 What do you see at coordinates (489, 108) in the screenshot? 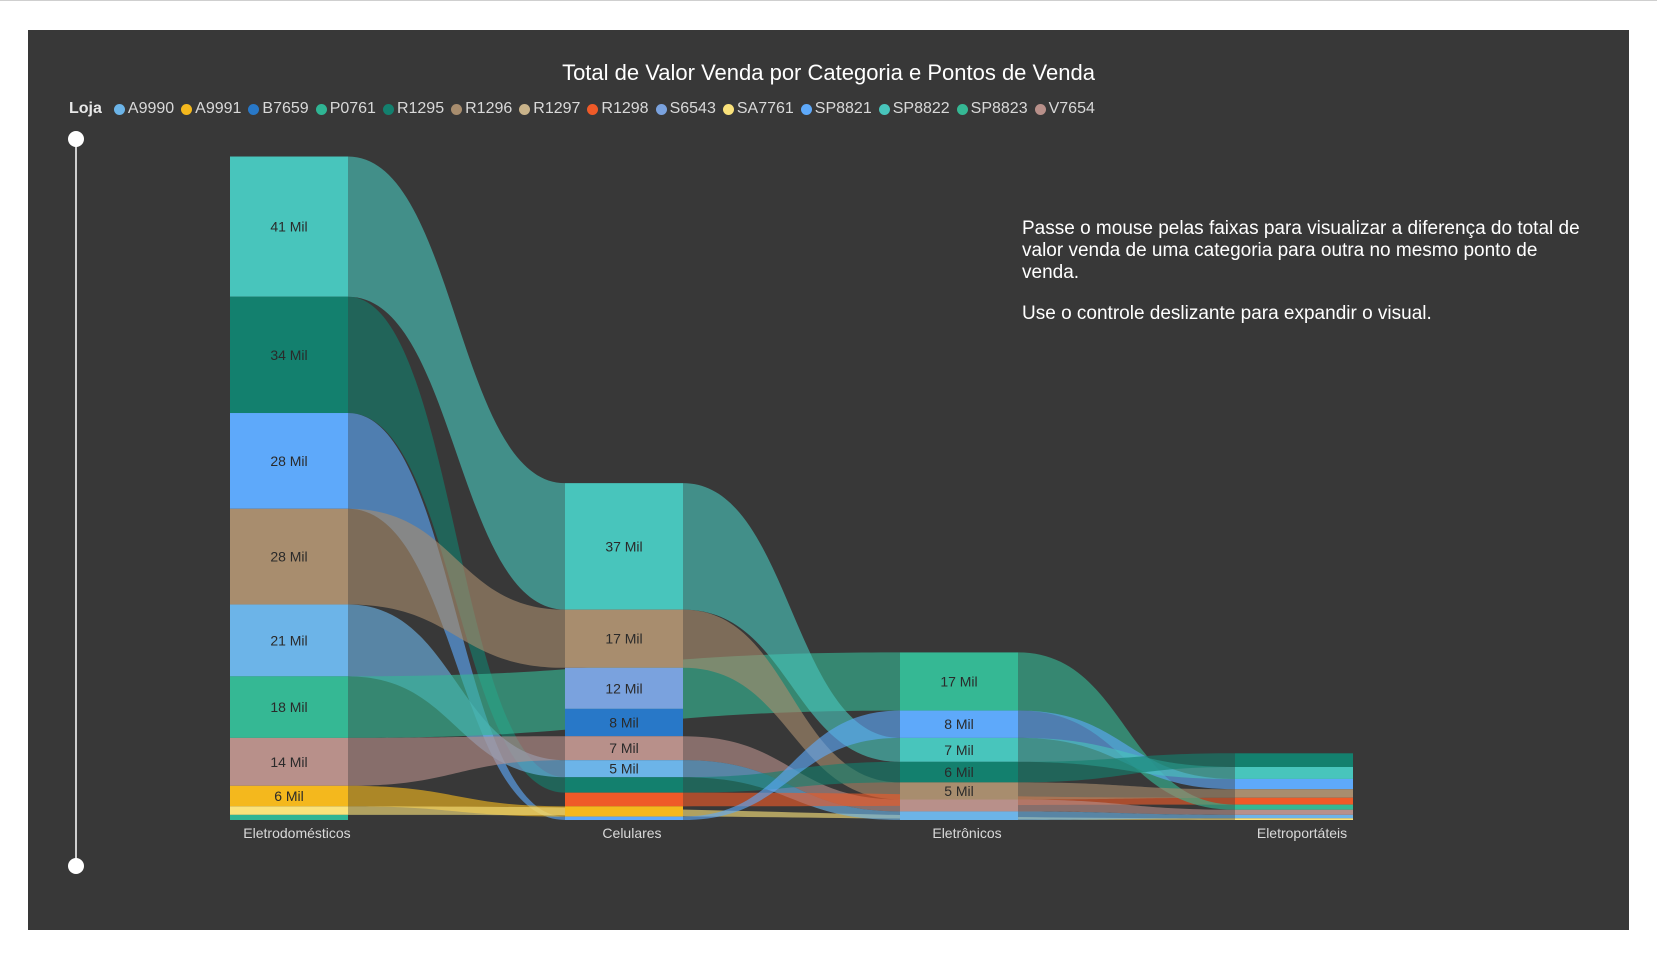
I see `legend-label: R1296` at bounding box center [489, 108].